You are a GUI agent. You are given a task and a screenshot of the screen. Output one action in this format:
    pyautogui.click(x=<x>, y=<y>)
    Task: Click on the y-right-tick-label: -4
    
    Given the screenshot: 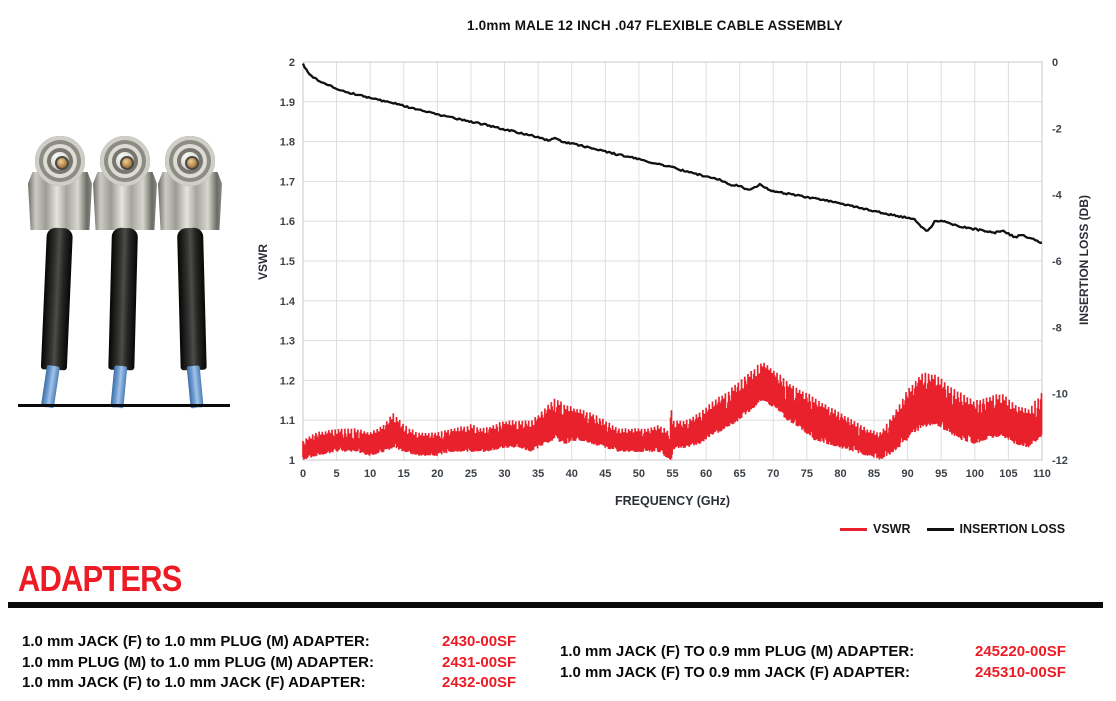 What is the action you would take?
    pyautogui.click(x=1057, y=196)
    